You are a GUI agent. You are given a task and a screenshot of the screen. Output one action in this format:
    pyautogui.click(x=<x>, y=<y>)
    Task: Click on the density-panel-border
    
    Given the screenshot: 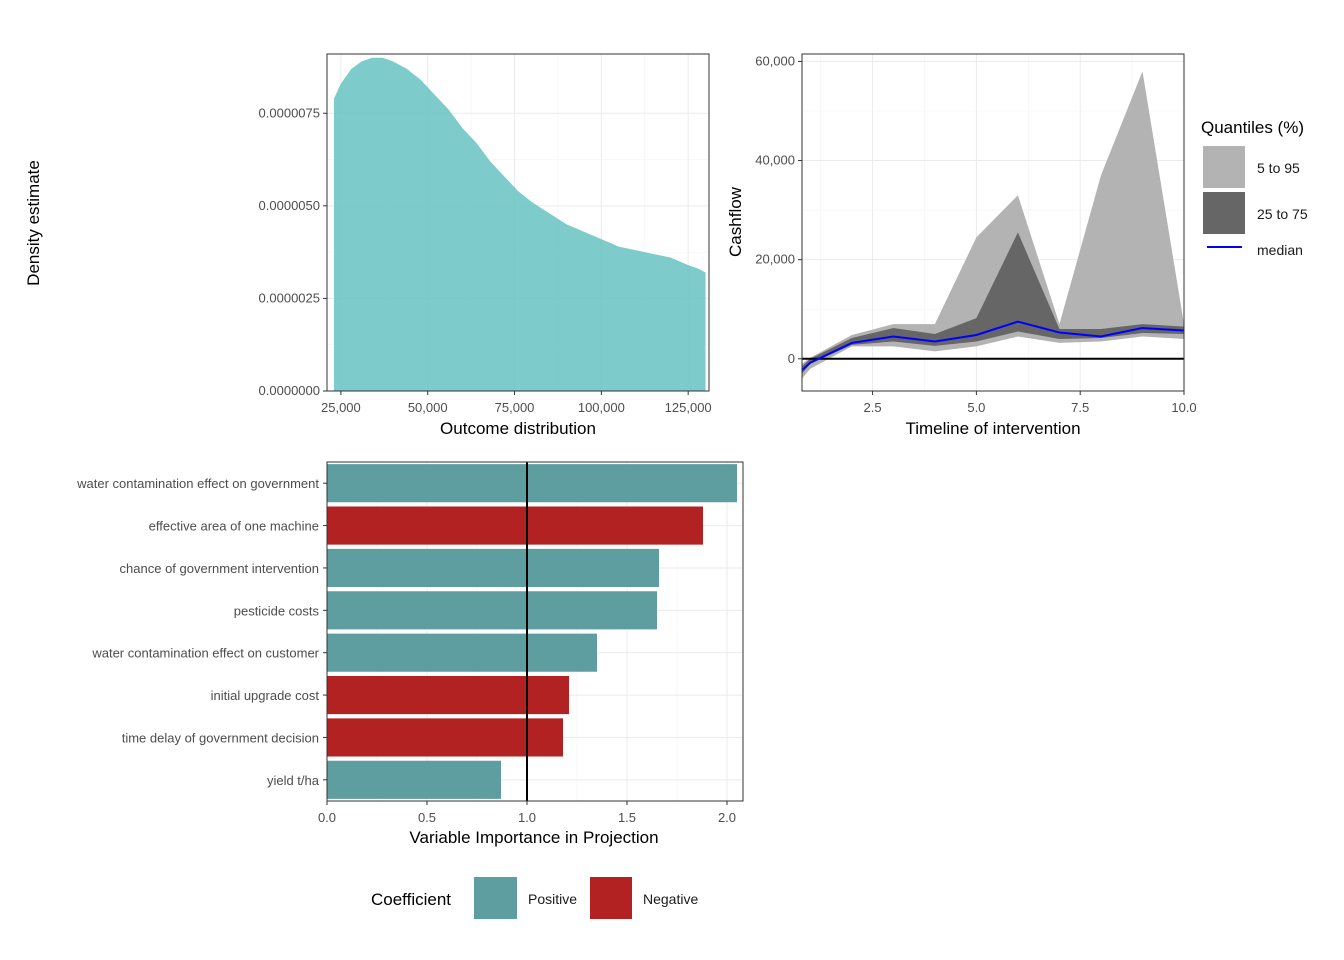 What is the action you would take?
    pyautogui.click(x=518, y=222)
    